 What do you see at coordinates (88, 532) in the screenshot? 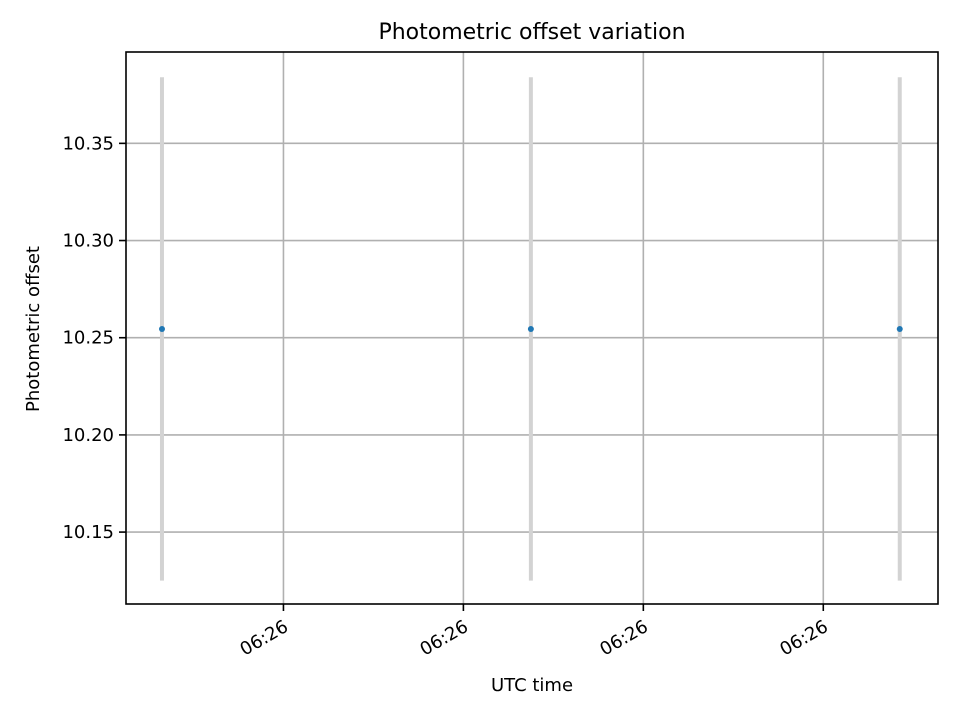
I see `y-tick-label: 10.15` at bounding box center [88, 532].